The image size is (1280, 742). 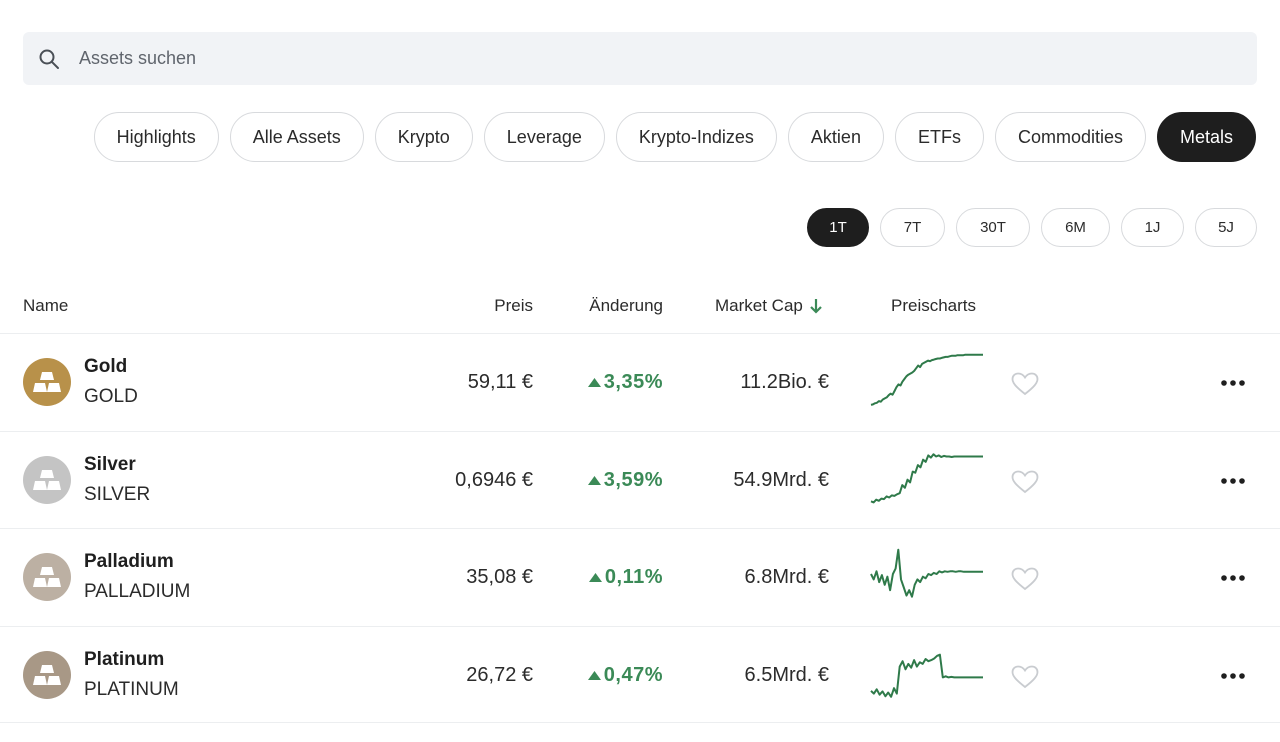 I want to click on asset-market-cap: 6.8Mrd. €, so click(x=786, y=577).